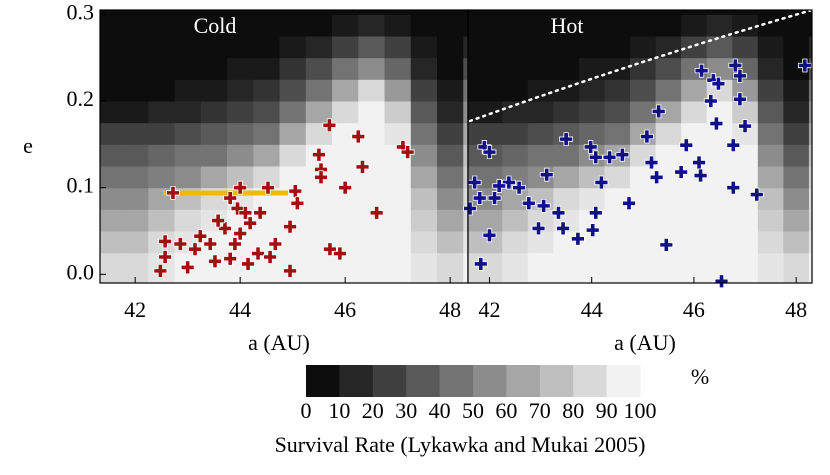  What do you see at coordinates (339, 410) in the screenshot?
I see `colorbar-tick-label: 10` at bounding box center [339, 410].